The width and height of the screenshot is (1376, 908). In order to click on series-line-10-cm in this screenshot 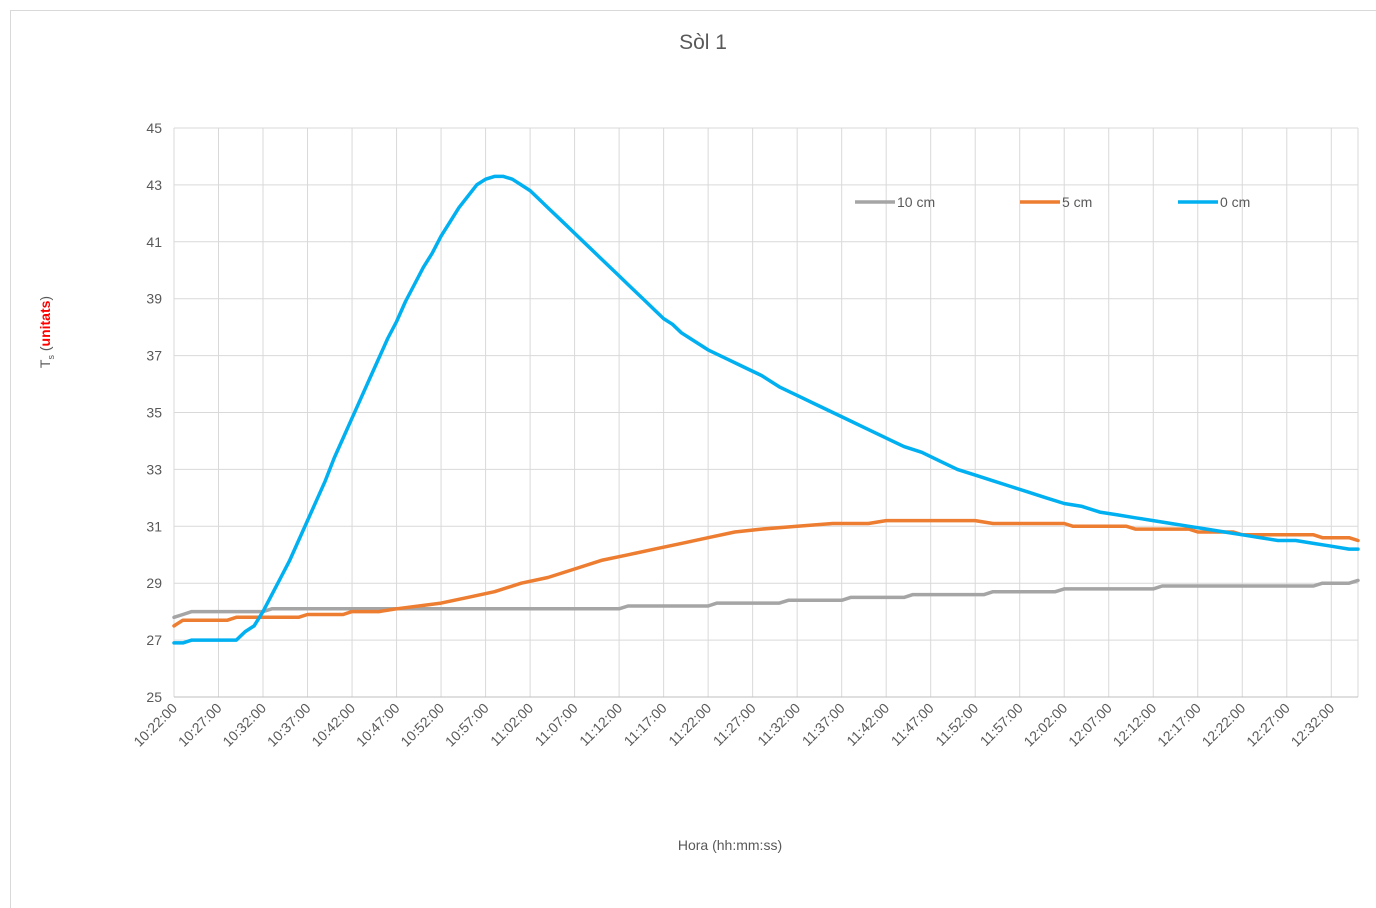, I will do `click(766, 599)`.